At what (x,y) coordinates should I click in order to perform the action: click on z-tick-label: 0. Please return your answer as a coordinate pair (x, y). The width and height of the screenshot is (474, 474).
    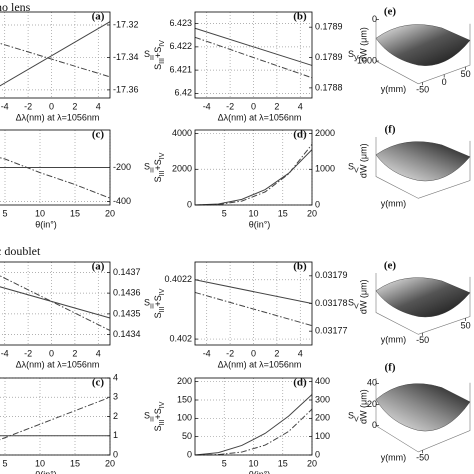
    Looking at the image, I should click on (374, 425).